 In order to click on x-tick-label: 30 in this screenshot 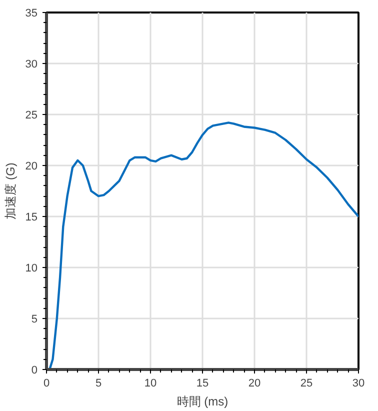, I will do `click(358, 384)`.